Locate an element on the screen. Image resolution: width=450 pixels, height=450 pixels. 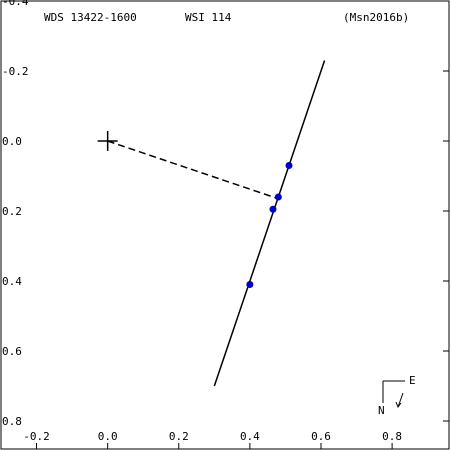
x-tick-label: 0.8 is located at coordinates (392, 436).